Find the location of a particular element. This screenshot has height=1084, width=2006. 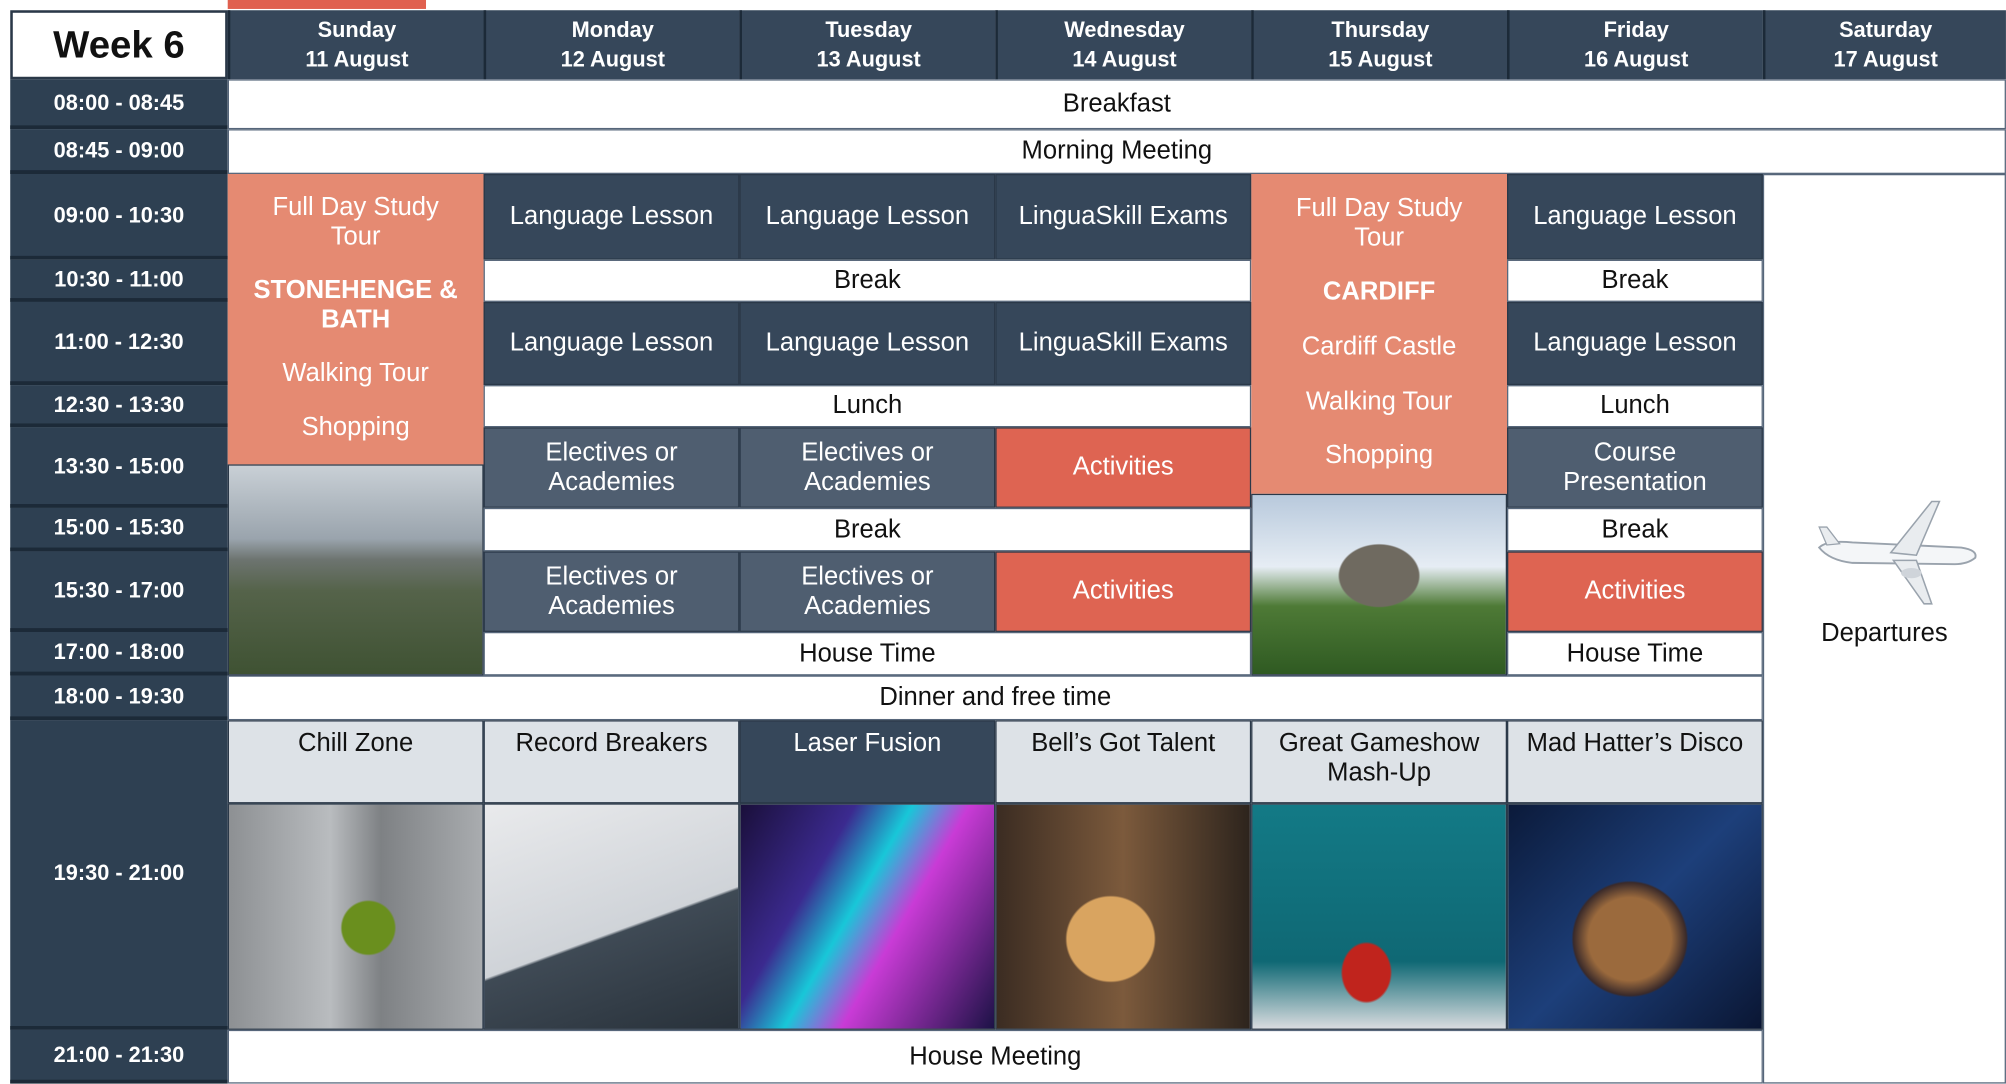

day-header: Thursday 15 August is located at coordinates (1379, 45).